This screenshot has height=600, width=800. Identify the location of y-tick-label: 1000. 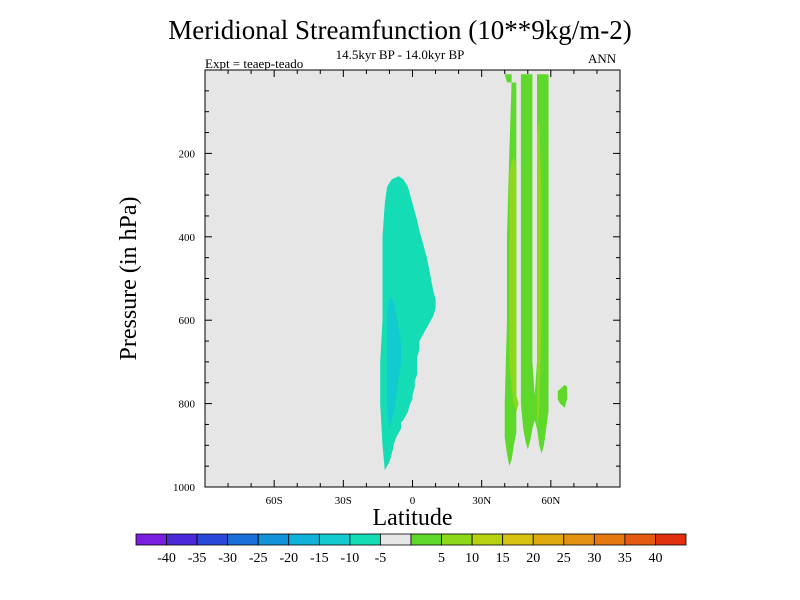
(184, 488).